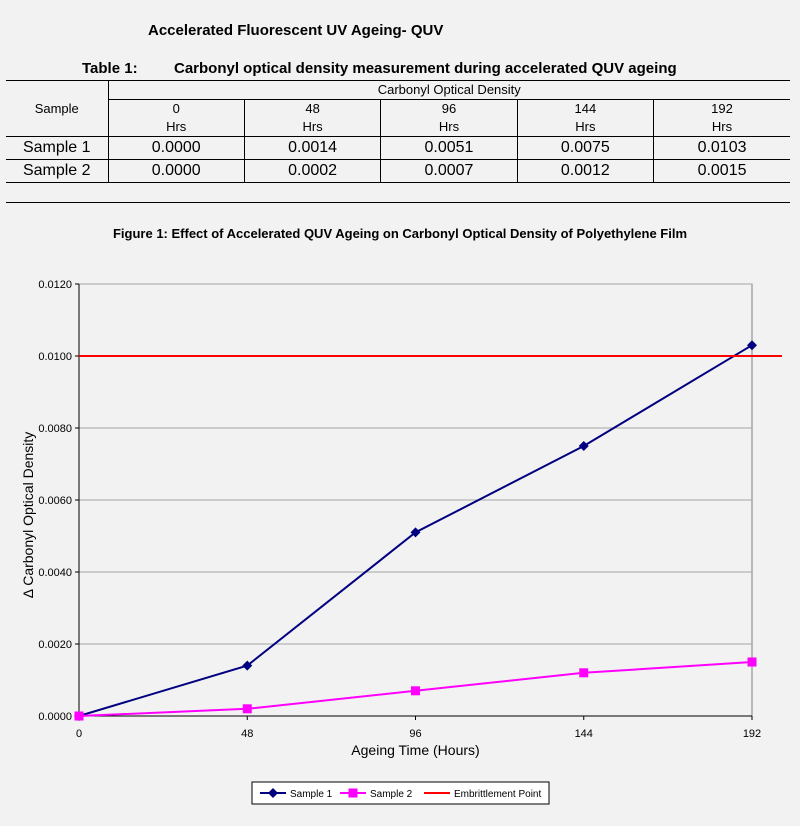  I want to click on document-title: Accelerated Fluorescent UV Ageing- QUV, so click(296, 30).